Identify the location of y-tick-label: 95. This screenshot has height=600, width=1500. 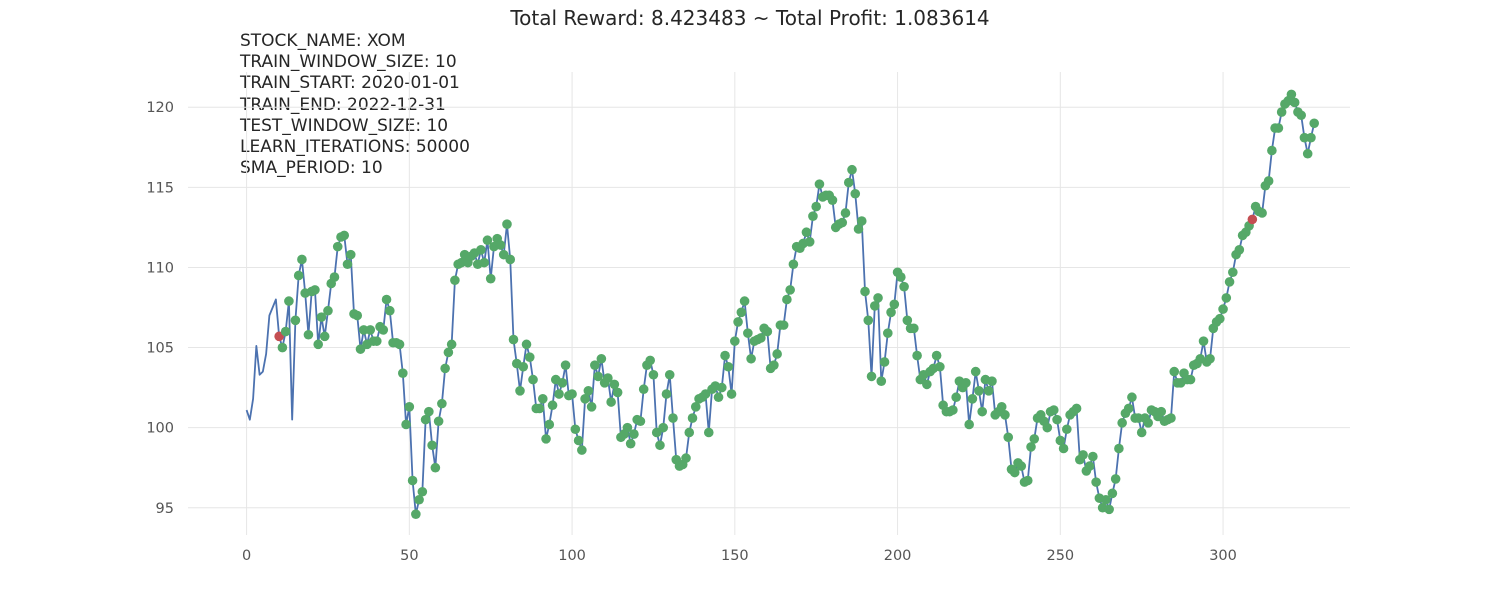
(165, 509).